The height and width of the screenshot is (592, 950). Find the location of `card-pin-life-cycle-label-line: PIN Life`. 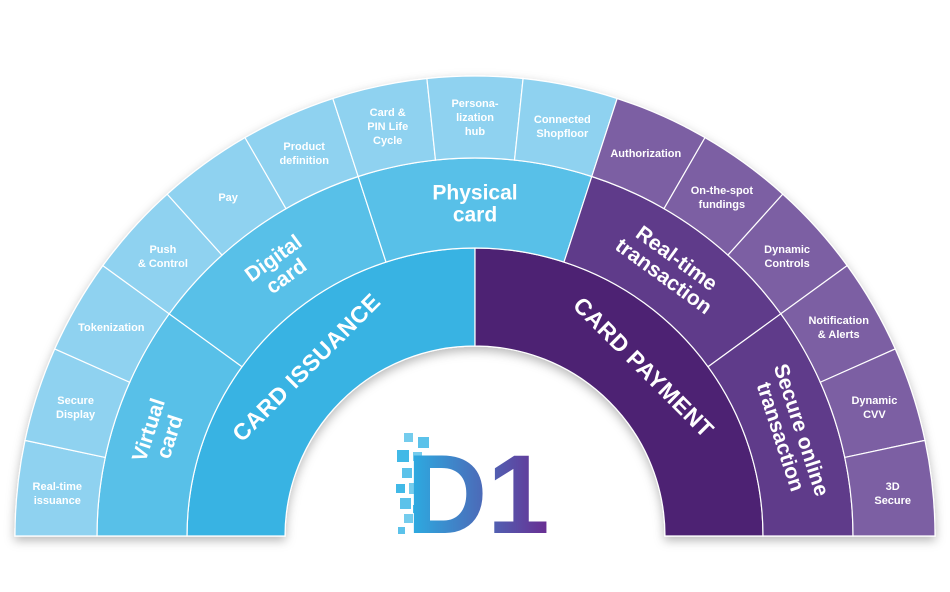

card-pin-life-cycle-label-line: PIN Life is located at coordinates (387, 127).